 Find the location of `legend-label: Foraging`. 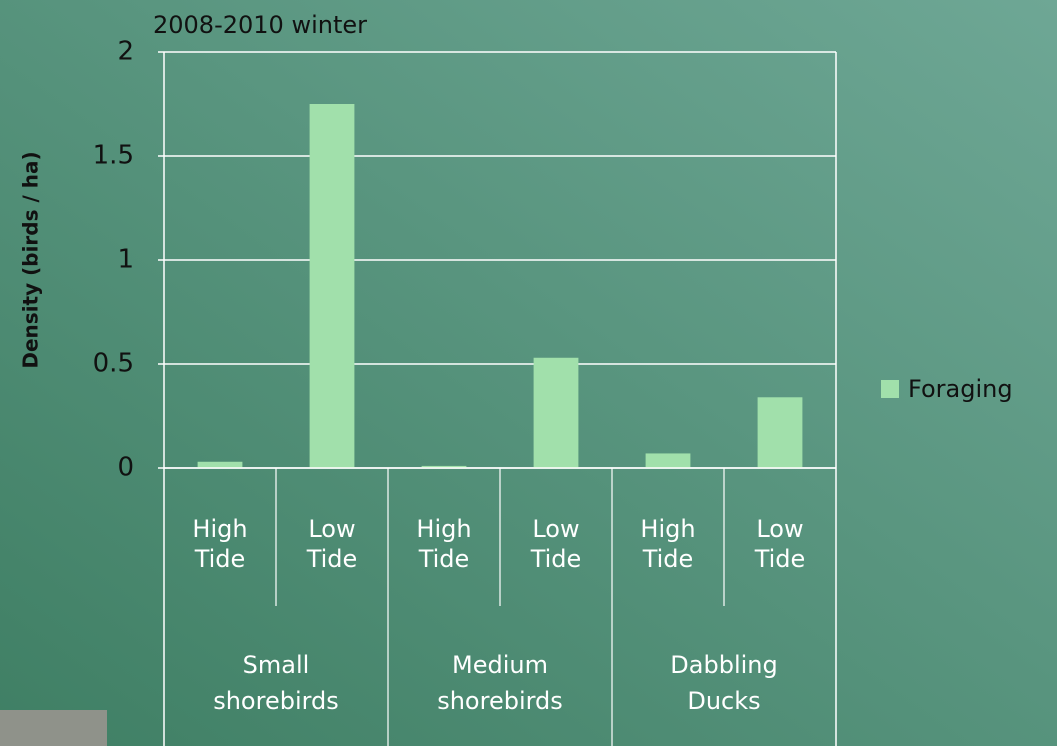

legend-label: Foraging is located at coordinates (960, 389).